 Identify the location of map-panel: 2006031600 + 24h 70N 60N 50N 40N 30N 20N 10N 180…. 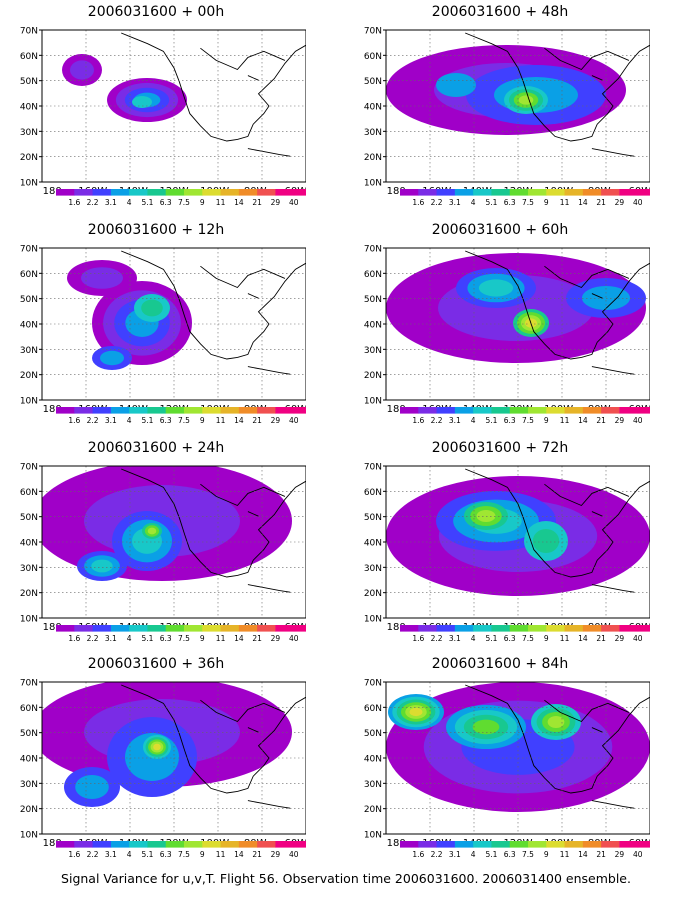
(156, 545).